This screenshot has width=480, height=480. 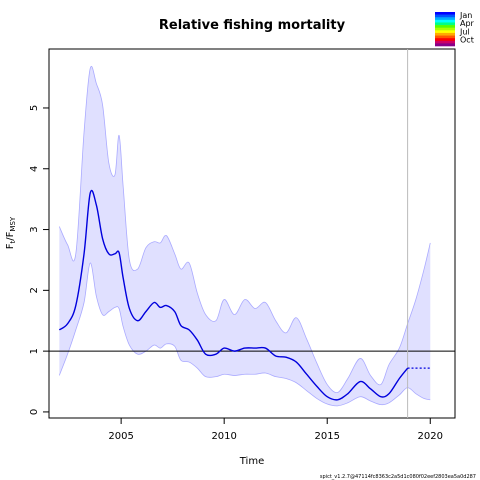 I want to click on y-tick-label: 3, so click(x=34, y=229).